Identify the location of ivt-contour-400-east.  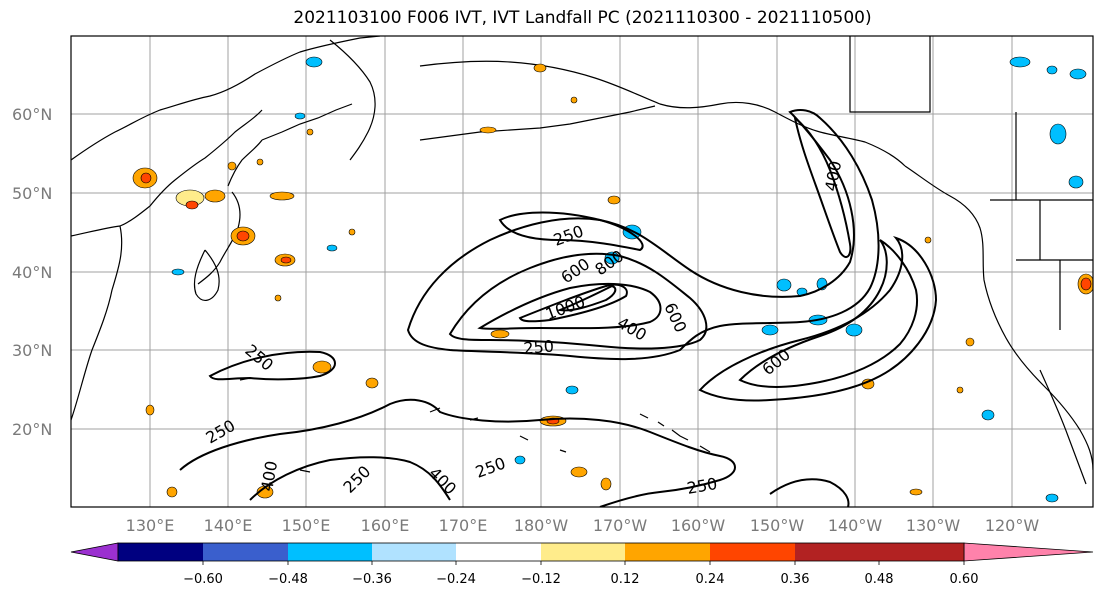
(818, 318).